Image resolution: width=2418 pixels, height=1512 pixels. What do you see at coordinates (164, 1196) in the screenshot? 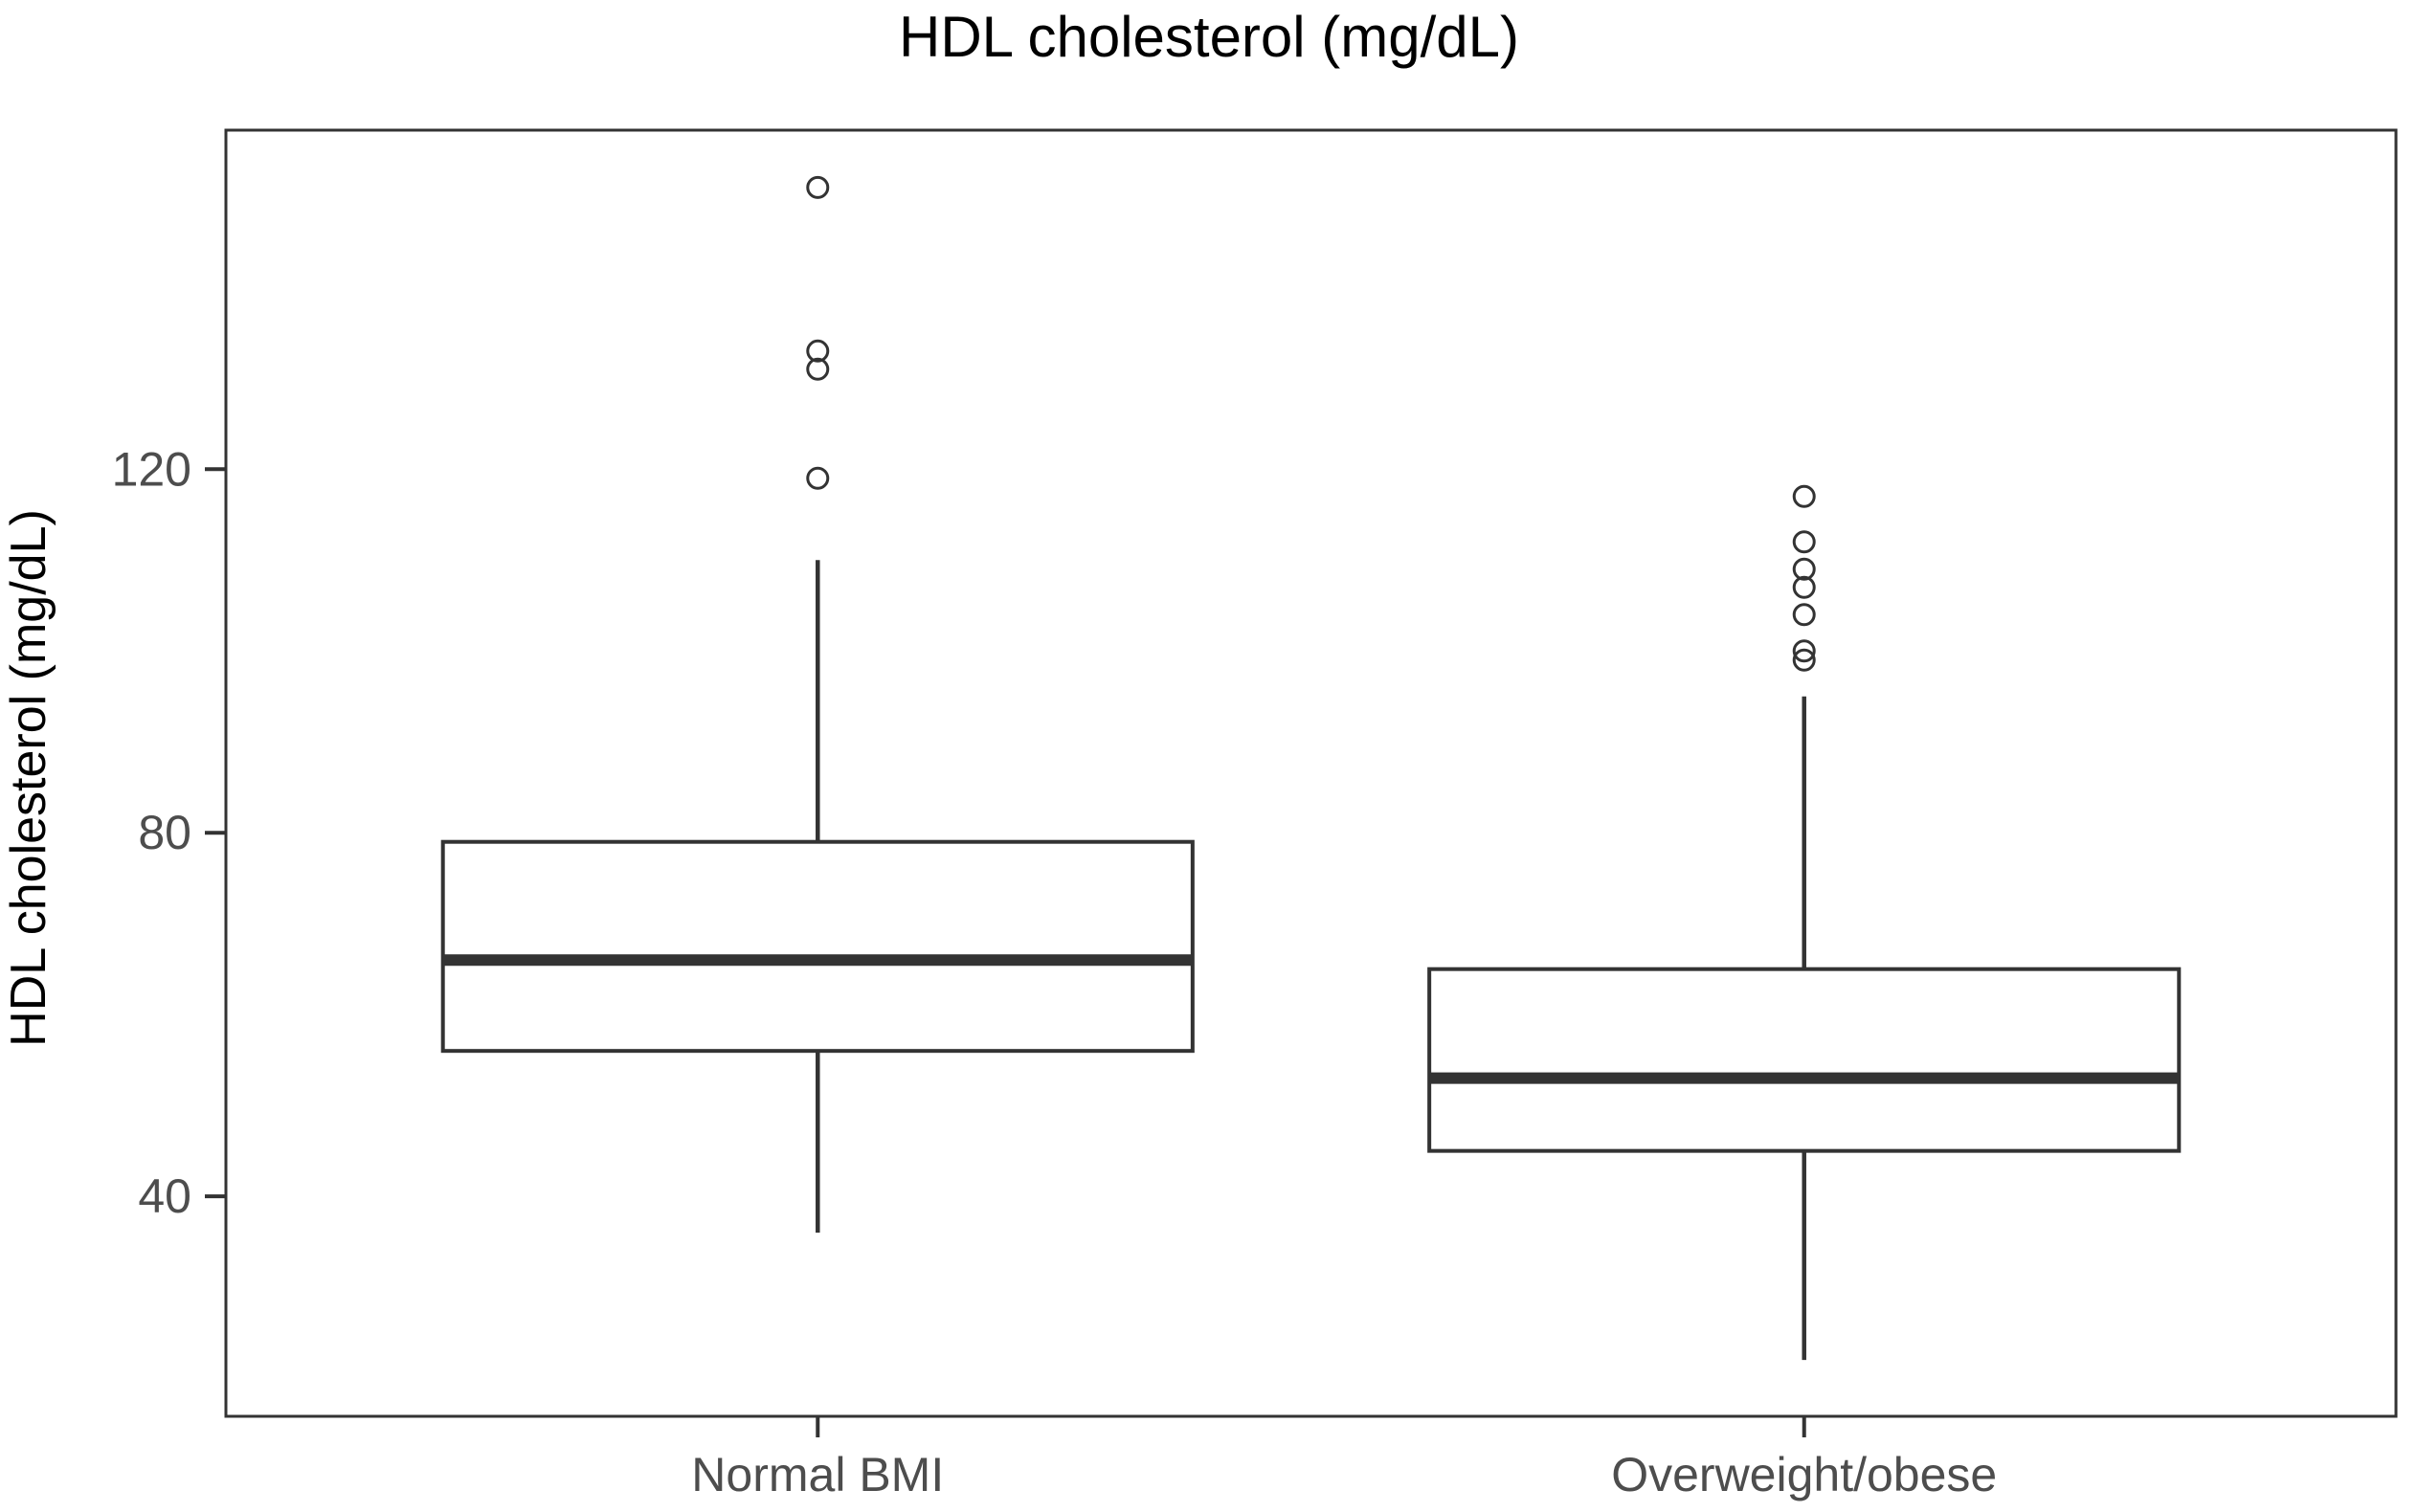
I see `y-tick-label: 40` at bounding box center [164, 1196].